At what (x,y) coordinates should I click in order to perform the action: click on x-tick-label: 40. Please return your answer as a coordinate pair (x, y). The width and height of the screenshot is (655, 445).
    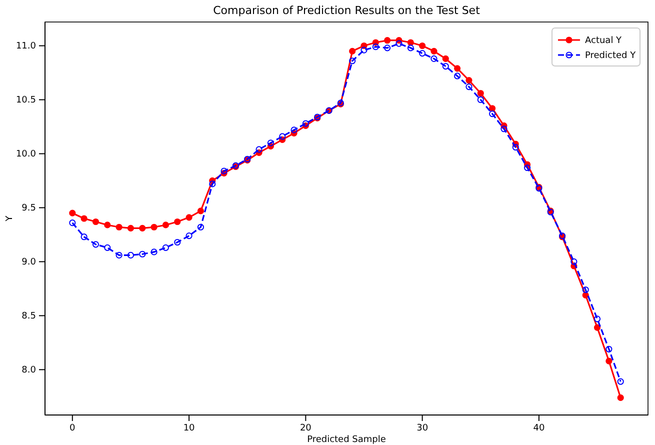
    Looking at the image, I should click on (539, 428).